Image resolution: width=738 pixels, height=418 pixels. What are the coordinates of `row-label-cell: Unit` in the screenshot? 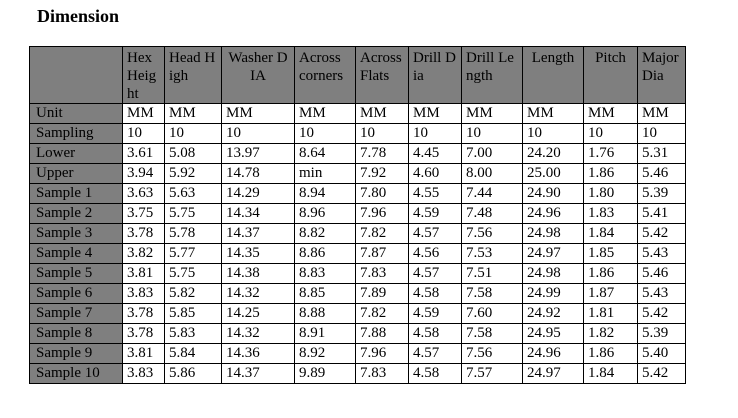 It's located at (76, 113).